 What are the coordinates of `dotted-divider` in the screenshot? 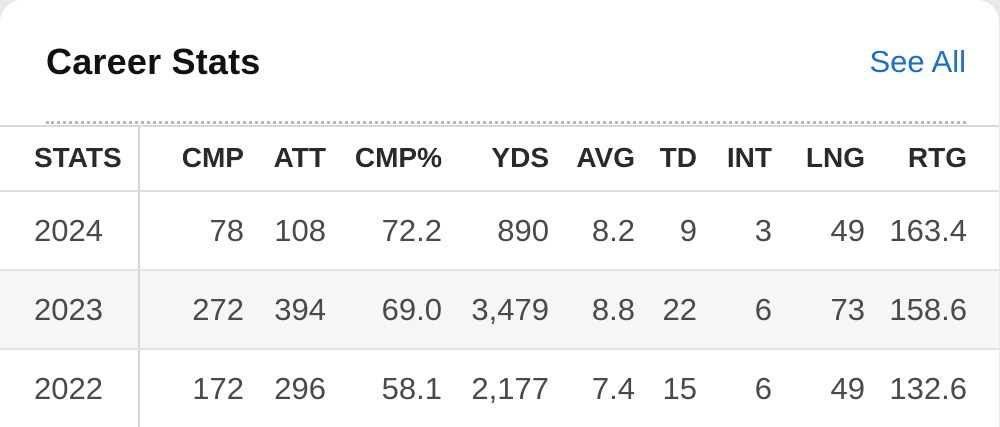 It's located at (506, 122).